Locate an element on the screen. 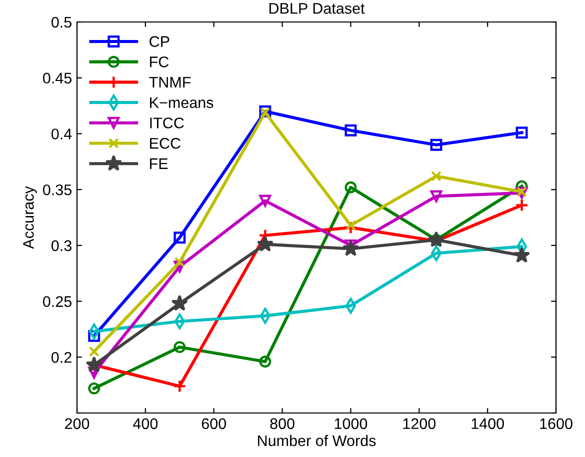  y-tick-label: 0.2 is located at coordinates (62, 357).